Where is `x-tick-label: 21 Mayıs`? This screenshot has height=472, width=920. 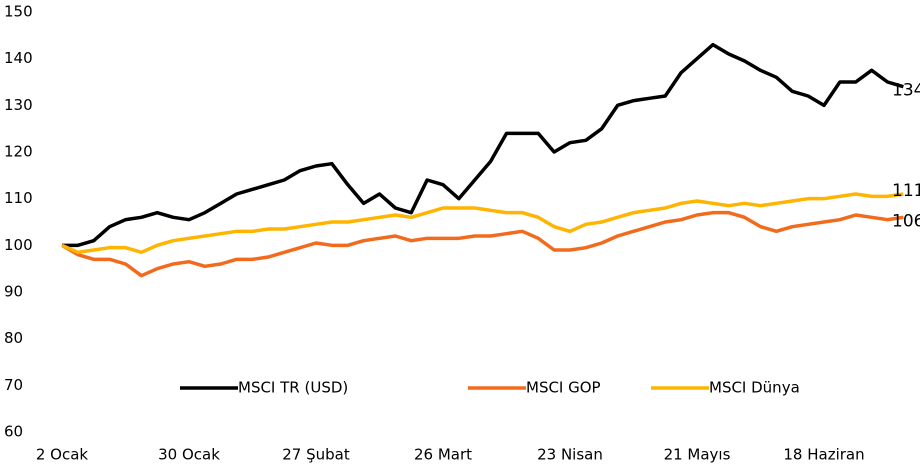
x-tick-label: 21 Mayıs is located at coordinates (697, 455).